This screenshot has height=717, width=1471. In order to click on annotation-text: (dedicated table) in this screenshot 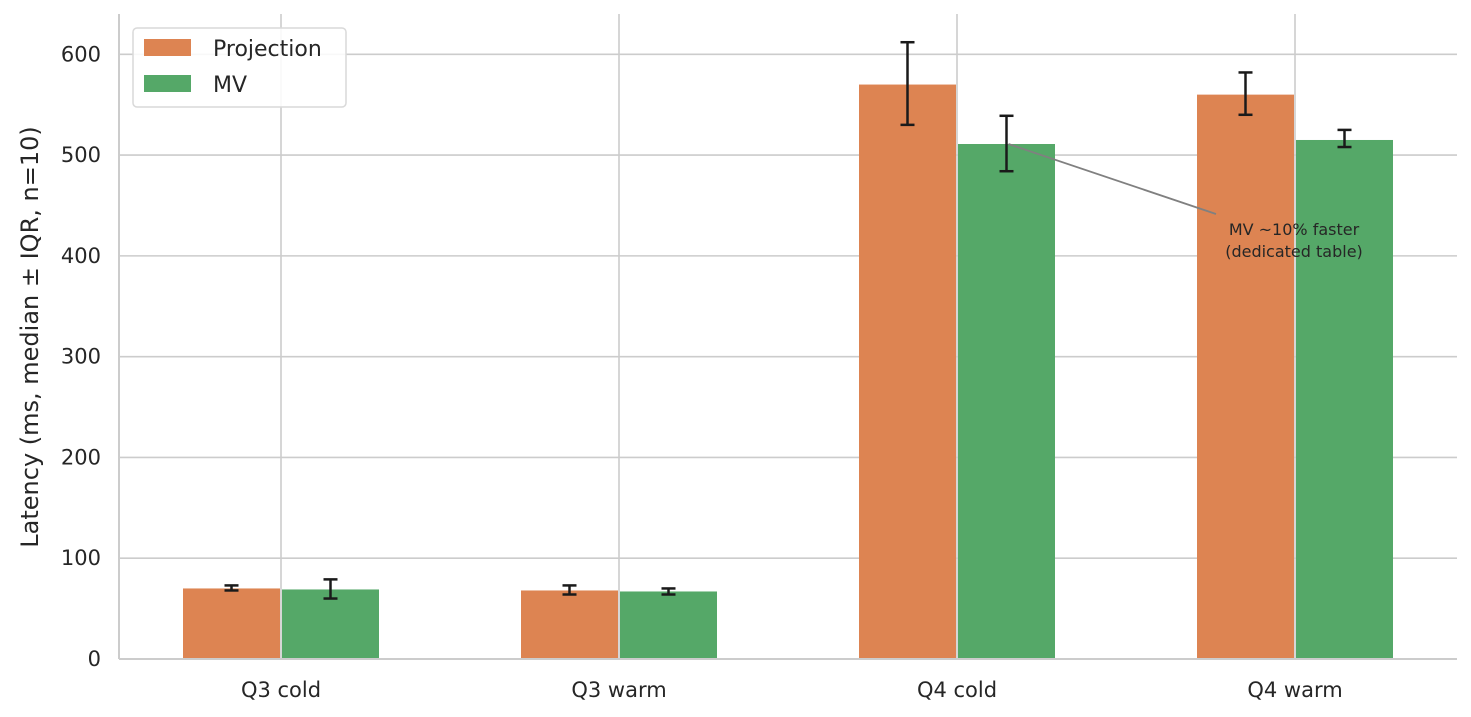, I will do `click(1294, 251)`.